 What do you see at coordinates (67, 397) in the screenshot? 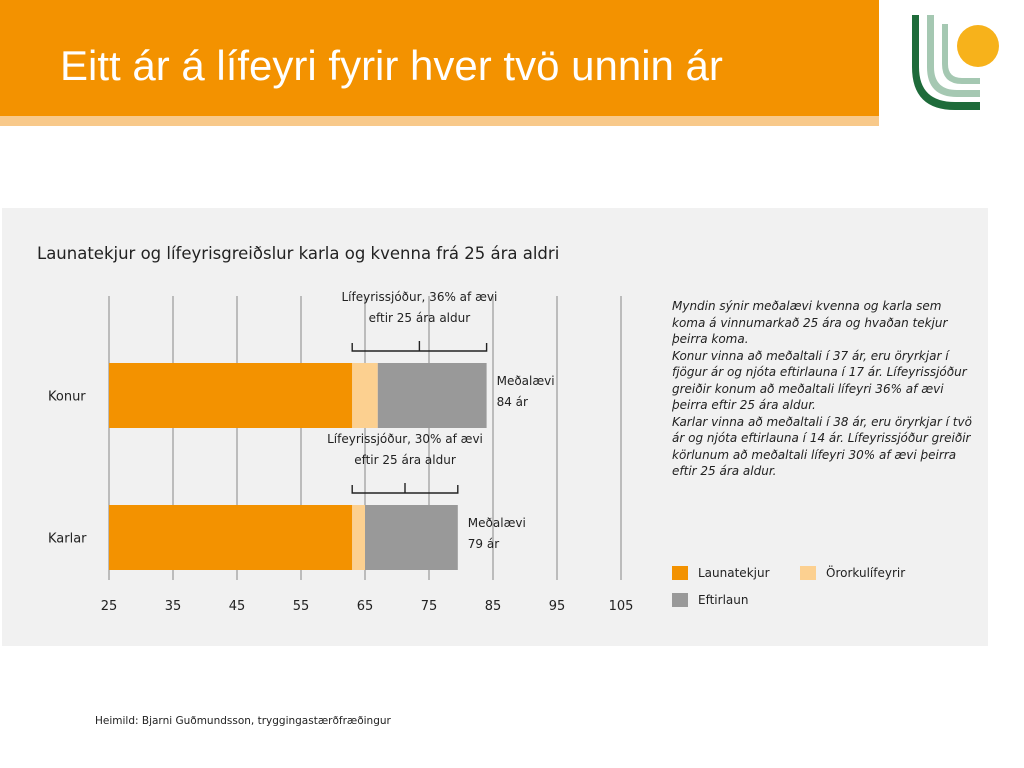
I see `category-label: Konur` at bounding box center [67, 397].